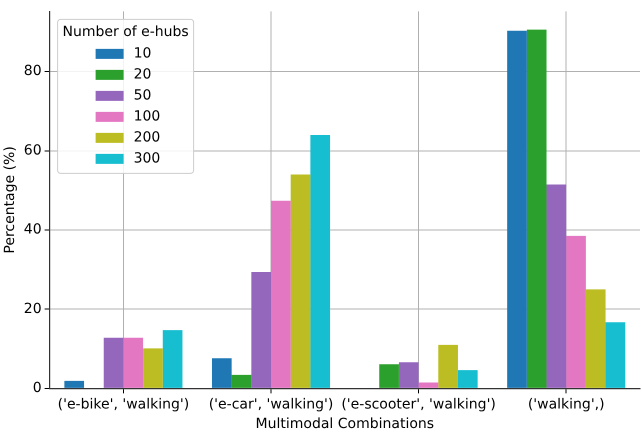  Describe the element at coordinates (33, 150) in the screenshot. I see `y-tick-label: 60` at that location.